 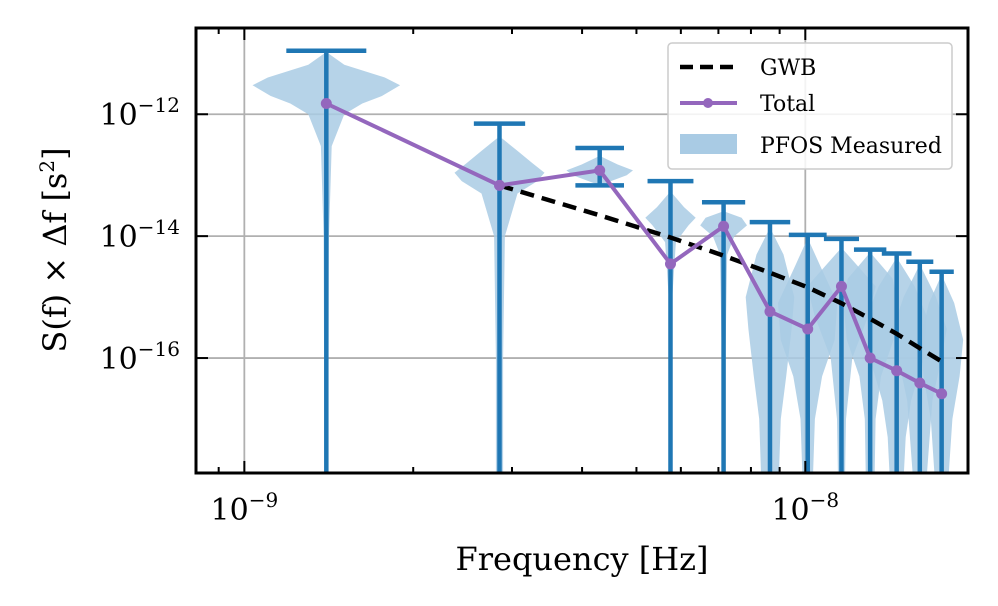 What do you see at coordinates (47, 166) in the screenshot?
I see `y-axis-label-exp: 2` at bounding box center [47, 166].